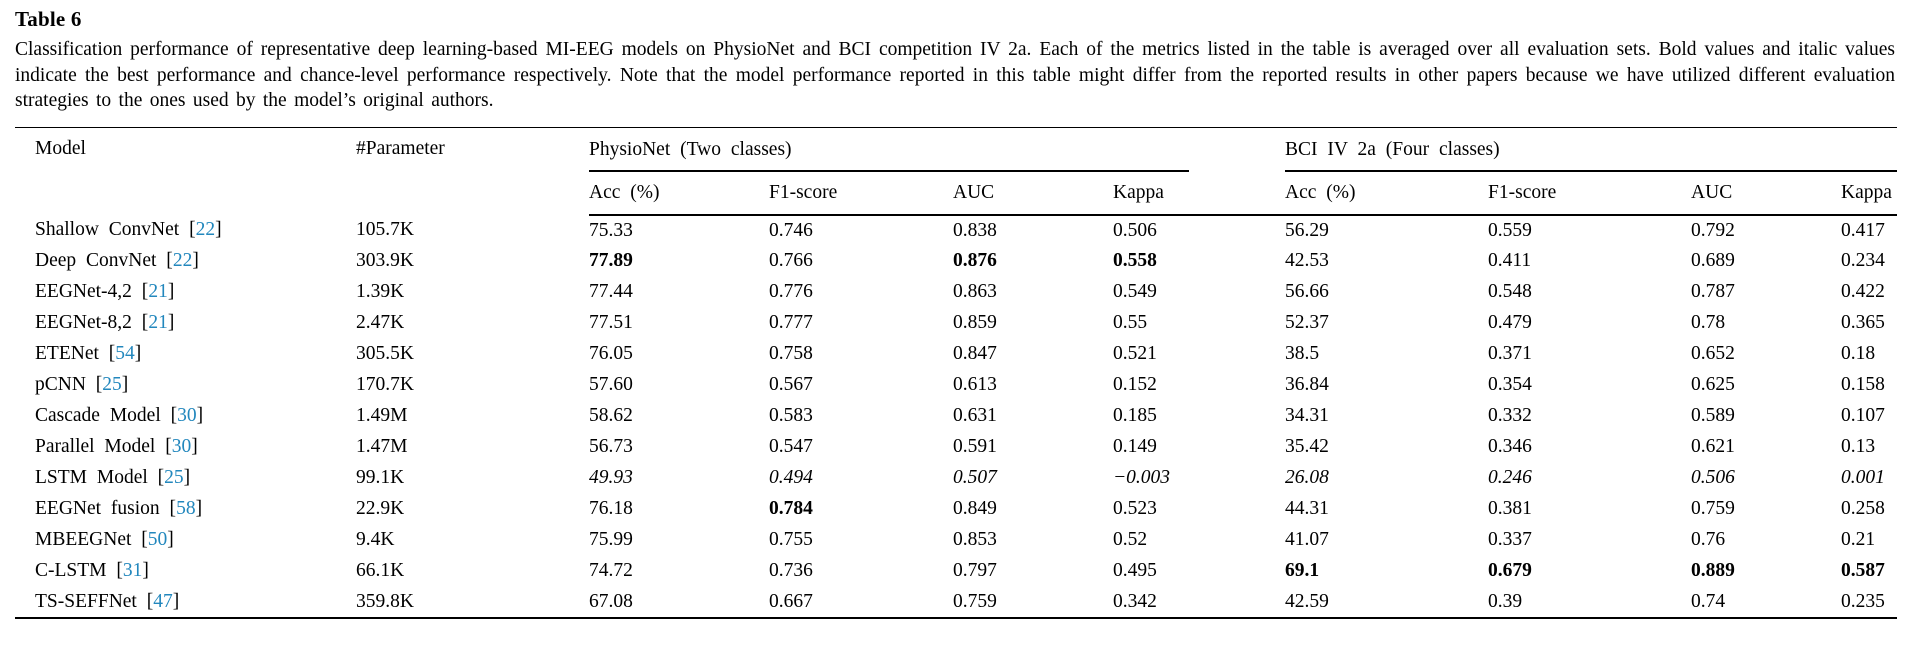  Describe the element at coordinates (380, 509) in the screenshot. I see `parameter-cell: 22.9K` at that location.